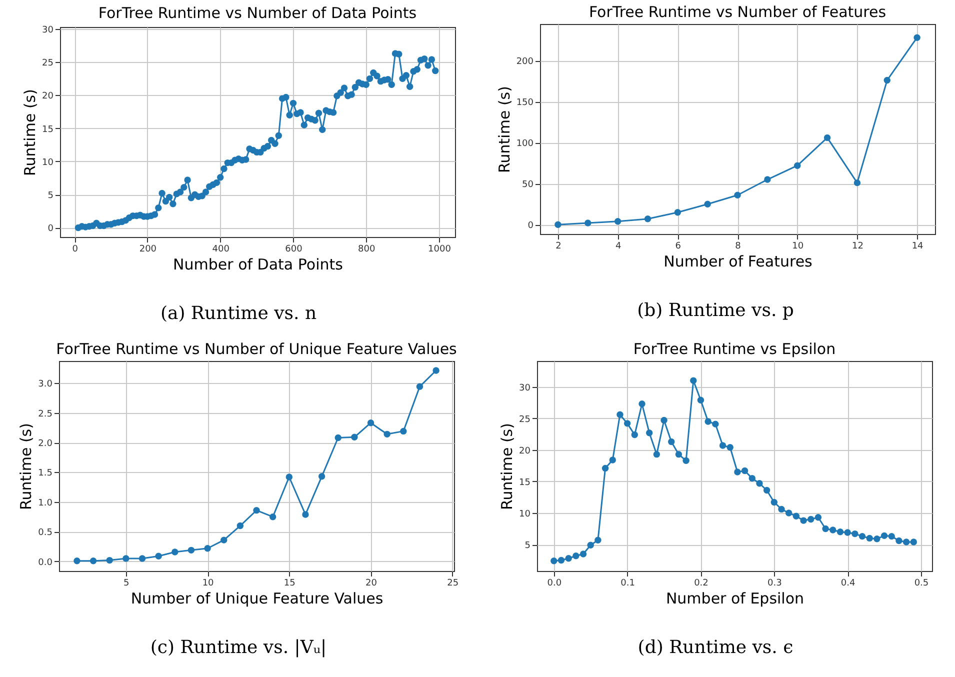 This screenshot has width=955, height=677. I want to click on x-tick-label: 1000, so click(440, 249).